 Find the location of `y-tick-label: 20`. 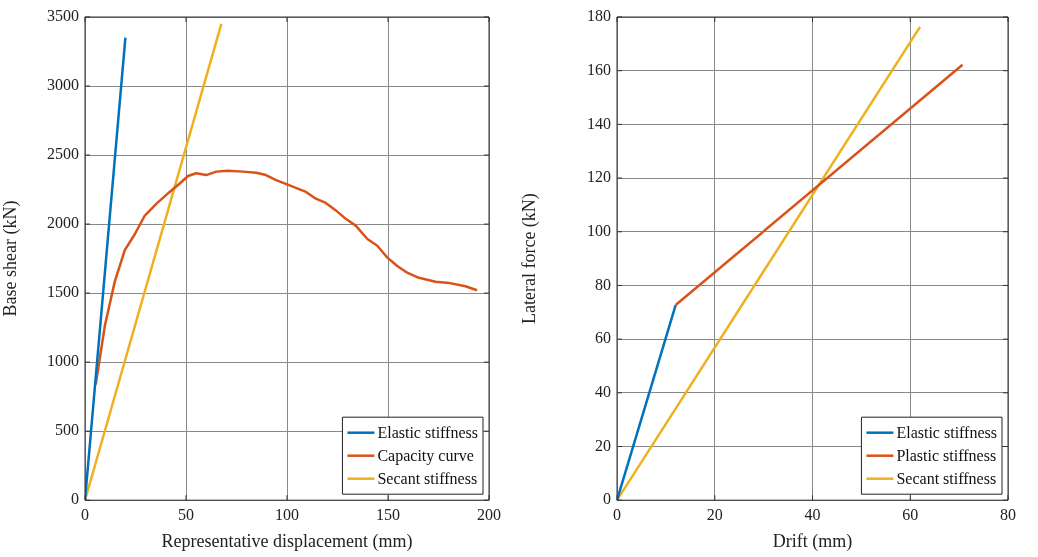

y-tick-label: 20 is located at coordinates (603, 445).